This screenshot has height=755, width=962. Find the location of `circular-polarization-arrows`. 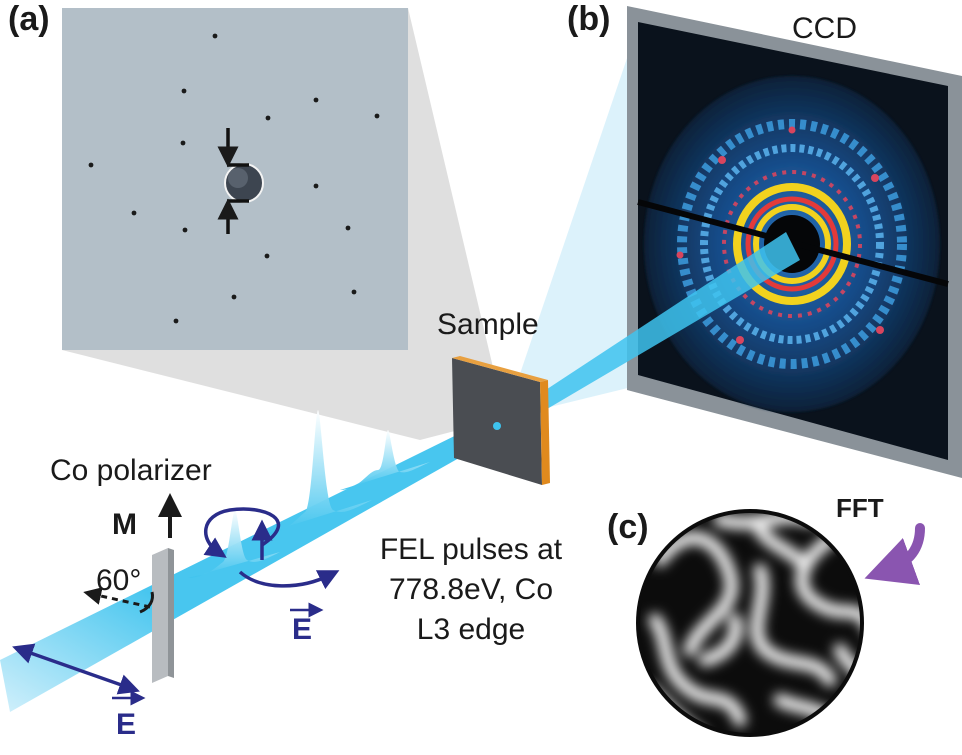

circular-polarization-arrows is located at coordinates (271, 562).